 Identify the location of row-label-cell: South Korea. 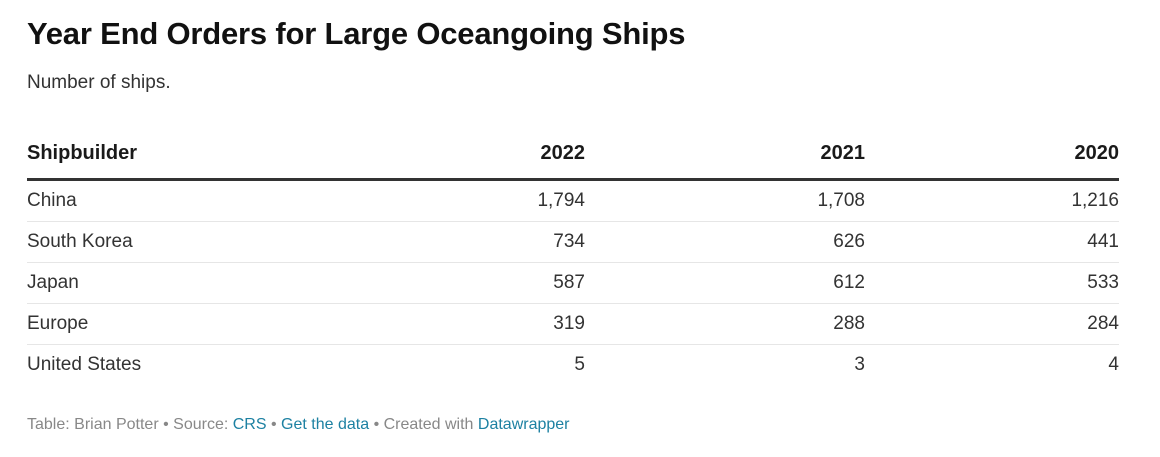
(167, 242).